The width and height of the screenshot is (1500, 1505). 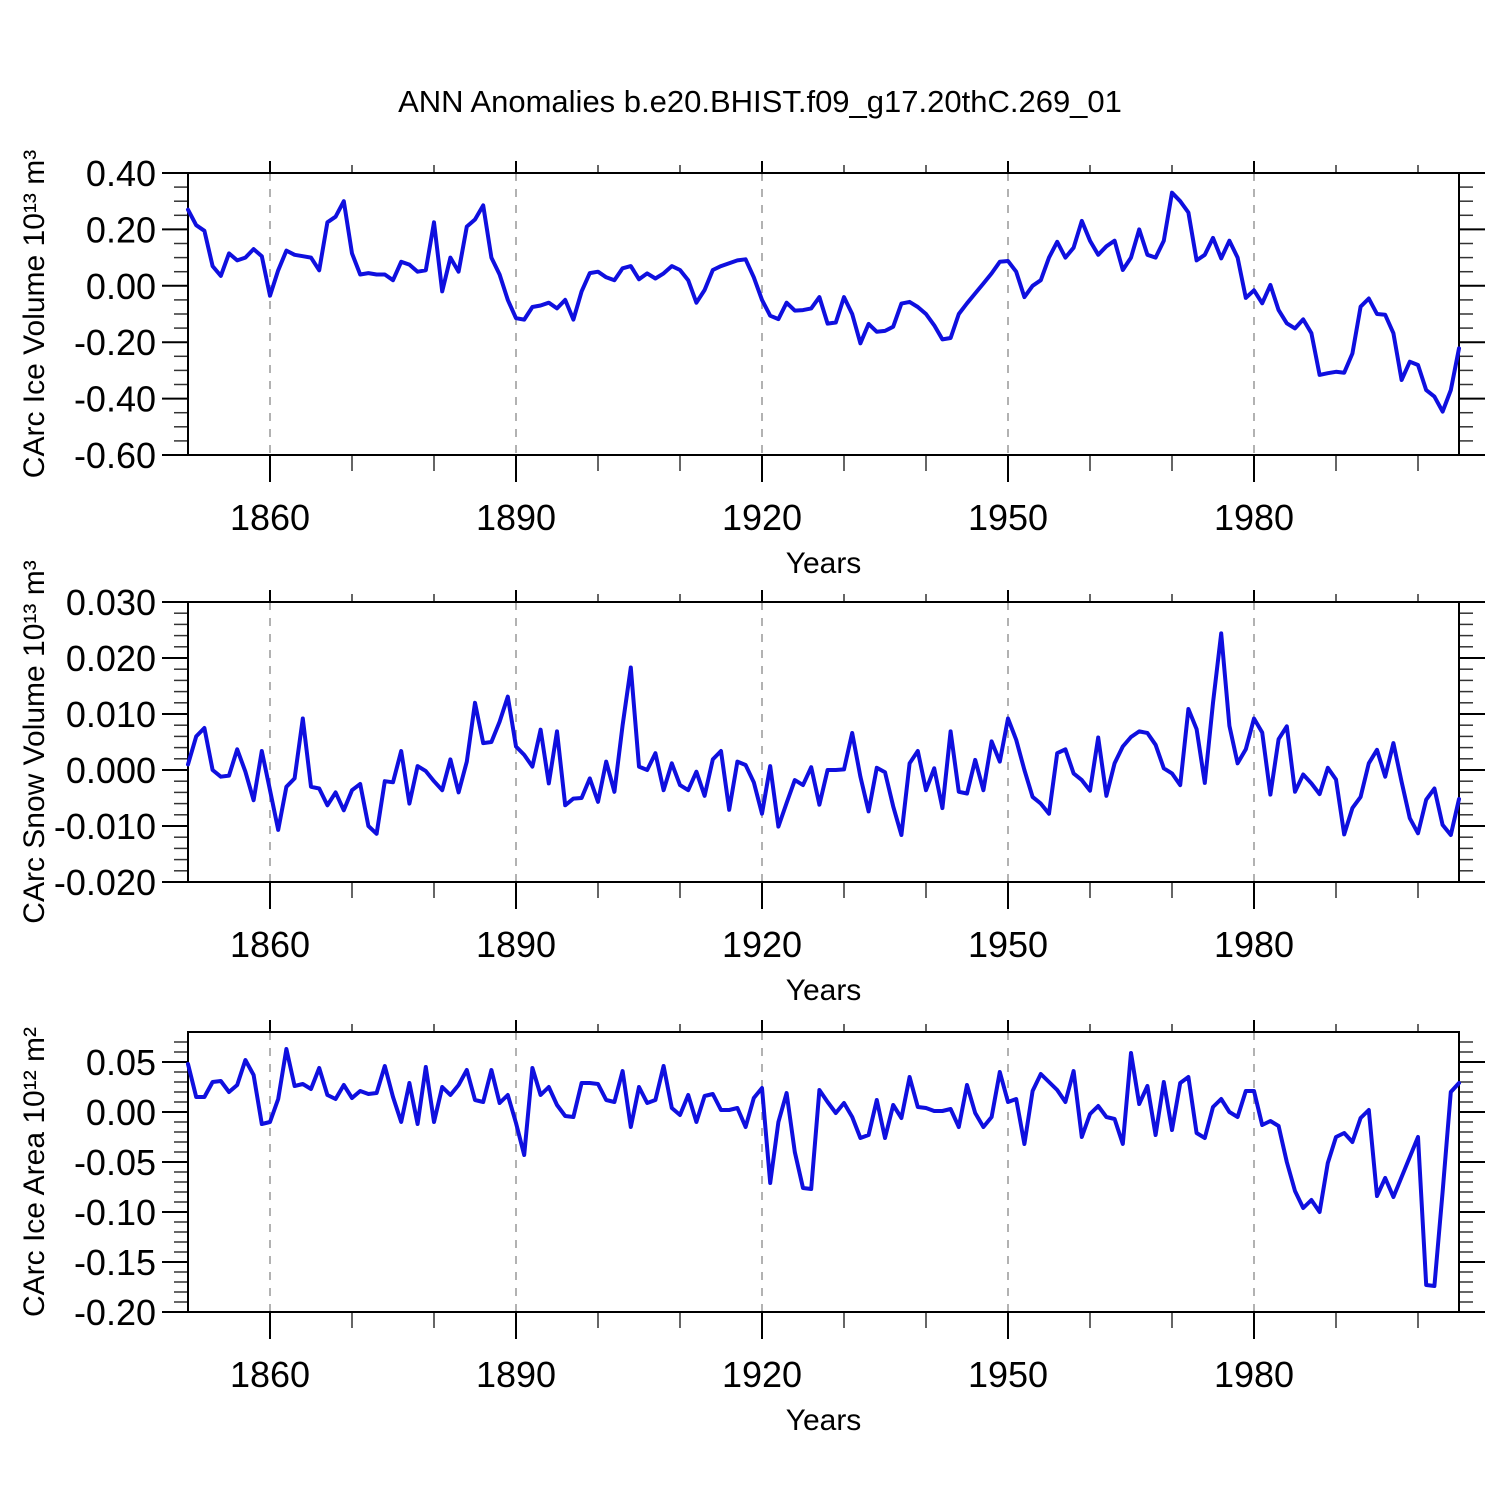 What do you see at coordinates (111, 602) in the screenshot?
I see `y-tick-label: 0.030` at bounding box center [111, 602].